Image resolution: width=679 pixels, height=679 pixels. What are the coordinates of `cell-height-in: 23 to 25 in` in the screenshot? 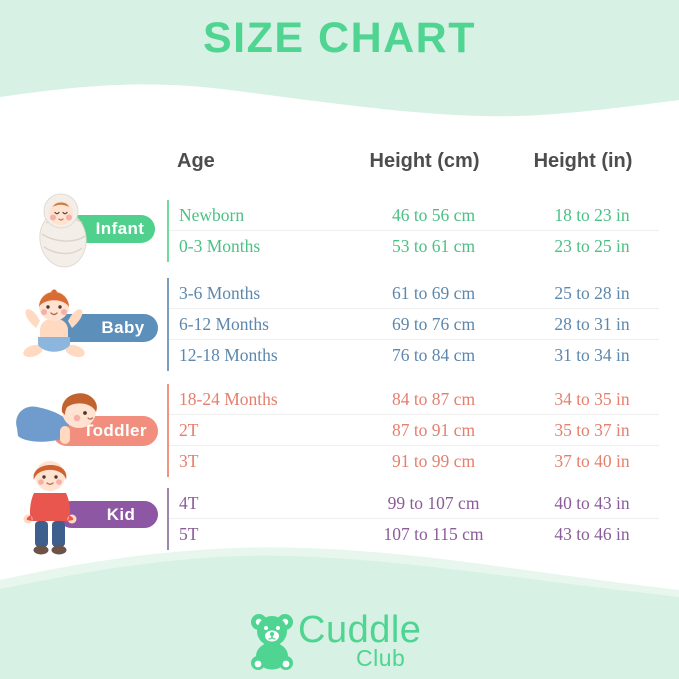 It's located at (592, 246).